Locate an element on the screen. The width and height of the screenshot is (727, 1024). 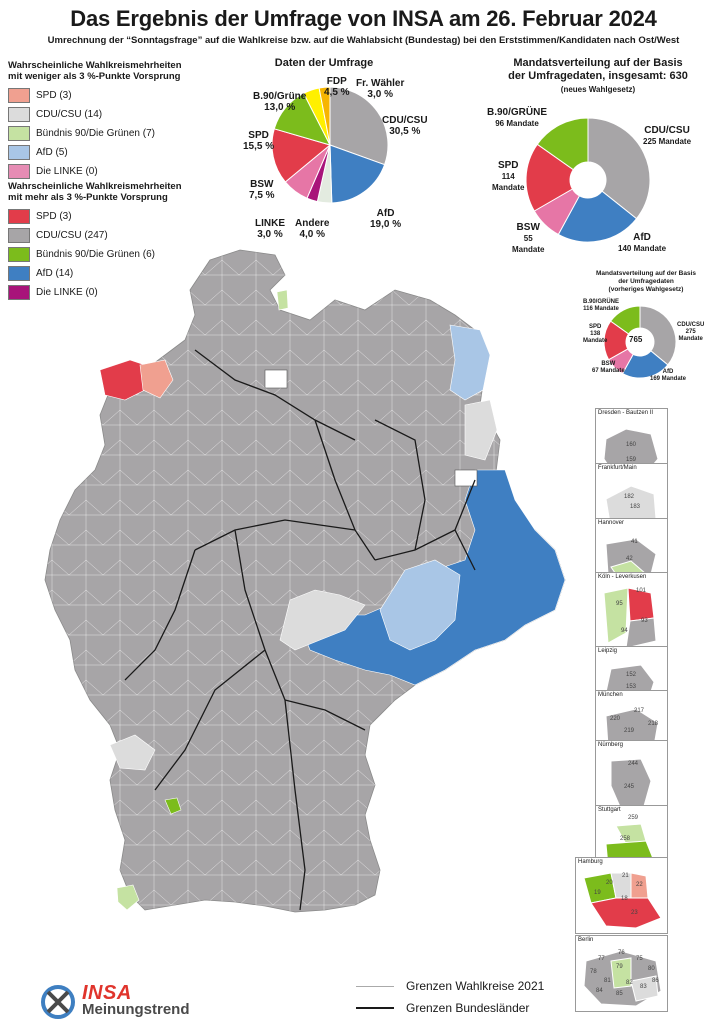
legend-heading-line: Wahrscheinliche Wahlkreismehrheiten is located at coordinates (95, 186).